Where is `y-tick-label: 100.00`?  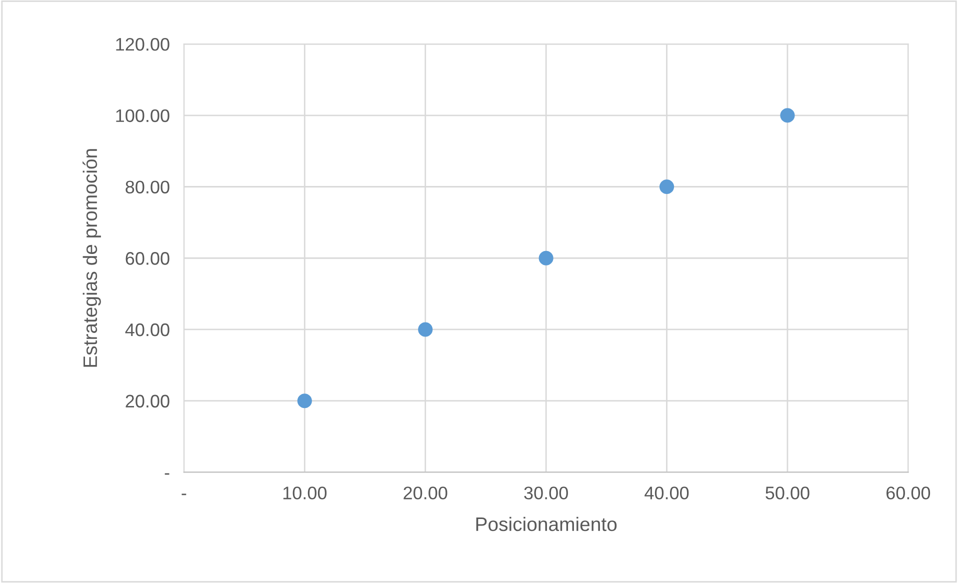 y-tick-label: 100.00 is located at coordinates (143, 115).